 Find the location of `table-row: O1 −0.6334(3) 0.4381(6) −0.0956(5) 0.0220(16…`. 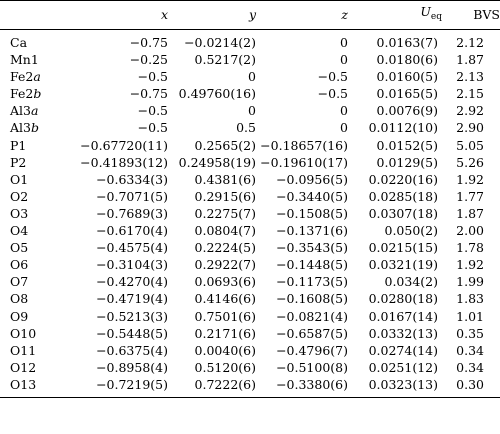

table-row: O1 −0.6334(3) 0.4381(6) −0.0956(5) 0.0220(16… is located at coordinates (250, 179).